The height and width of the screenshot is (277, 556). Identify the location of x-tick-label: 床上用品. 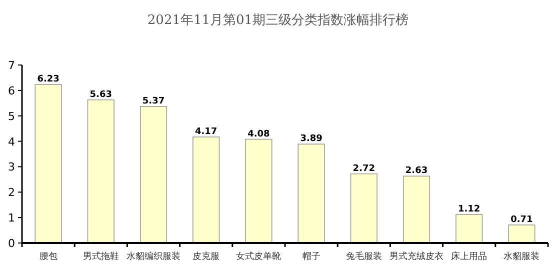
(469, 256).